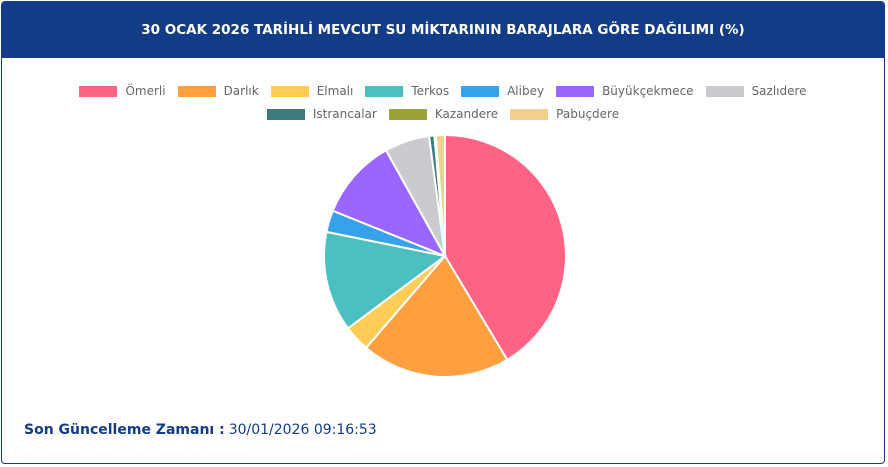 The height and width of the screenshot is (467, 888). I want to click on legend-label: Büyükçekmece, so click(648, 91).